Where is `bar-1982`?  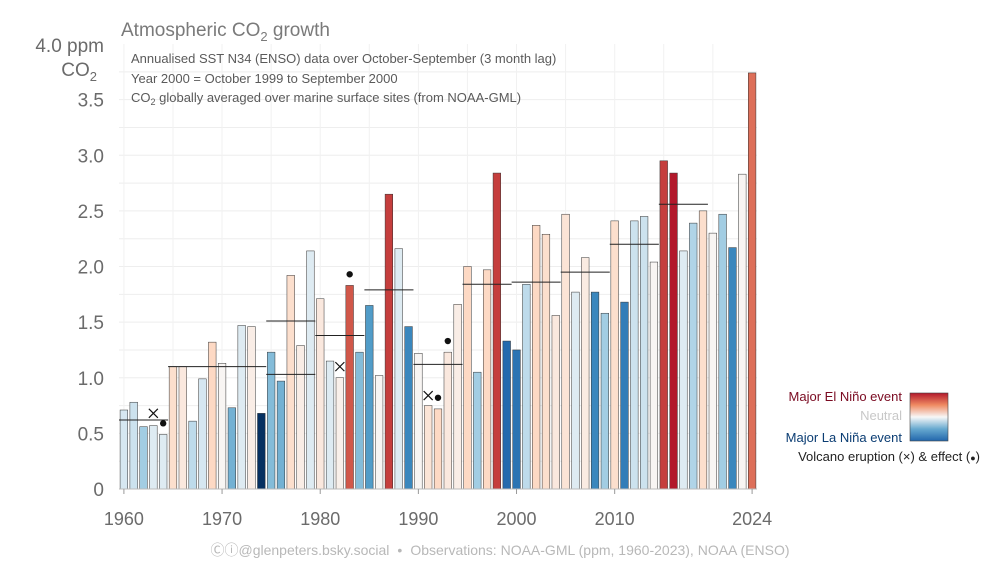 bar-1982 is located at coordinates (339, 433).